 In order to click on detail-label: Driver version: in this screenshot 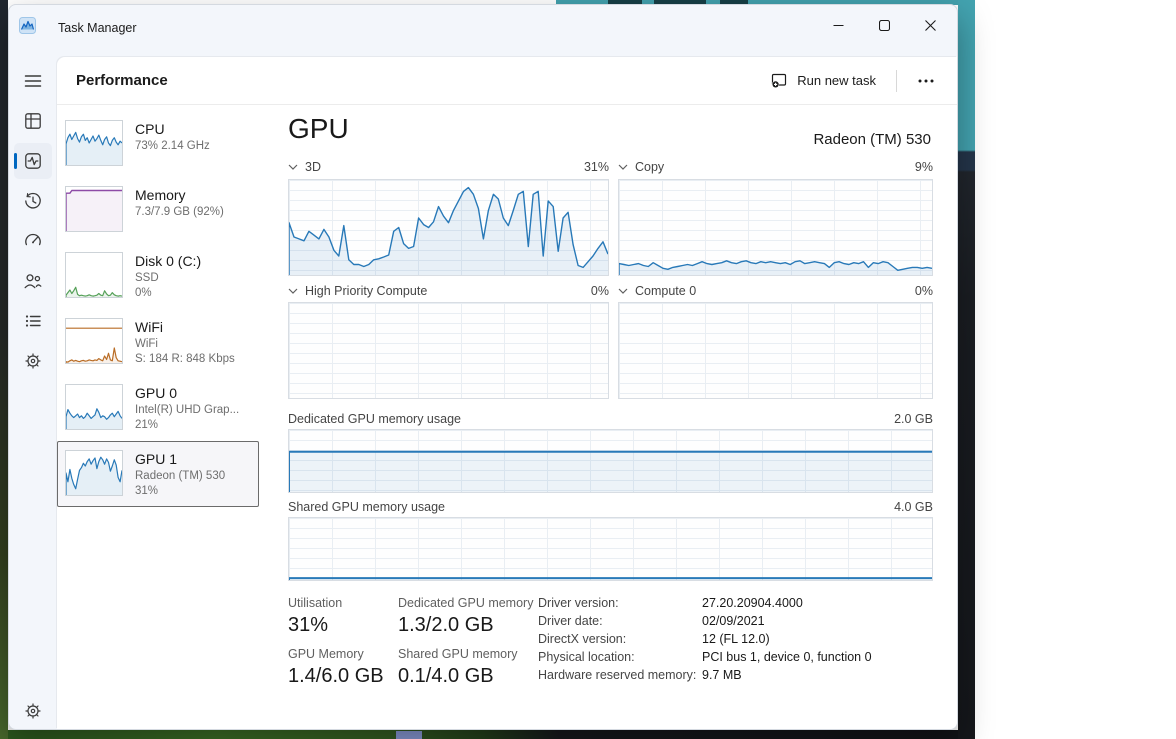, I will do `click(578, 603)`.